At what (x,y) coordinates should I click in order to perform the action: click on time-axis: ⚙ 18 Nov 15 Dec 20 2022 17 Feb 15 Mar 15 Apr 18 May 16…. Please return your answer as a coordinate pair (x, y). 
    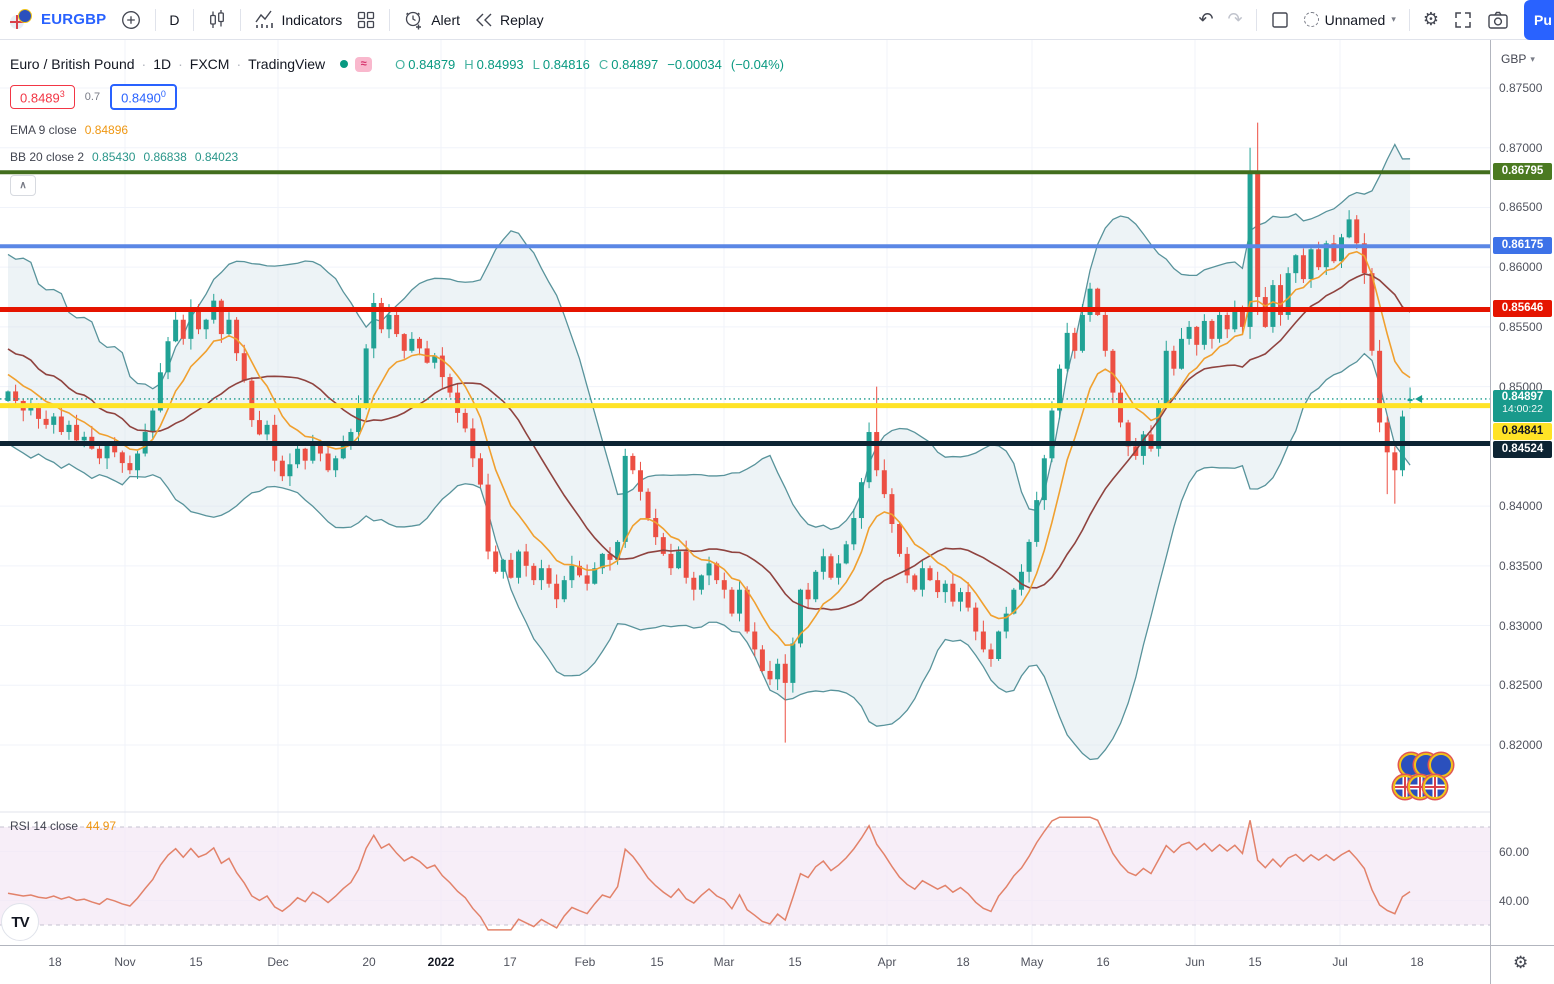
    Looking at the image, I should click on (777, 964).